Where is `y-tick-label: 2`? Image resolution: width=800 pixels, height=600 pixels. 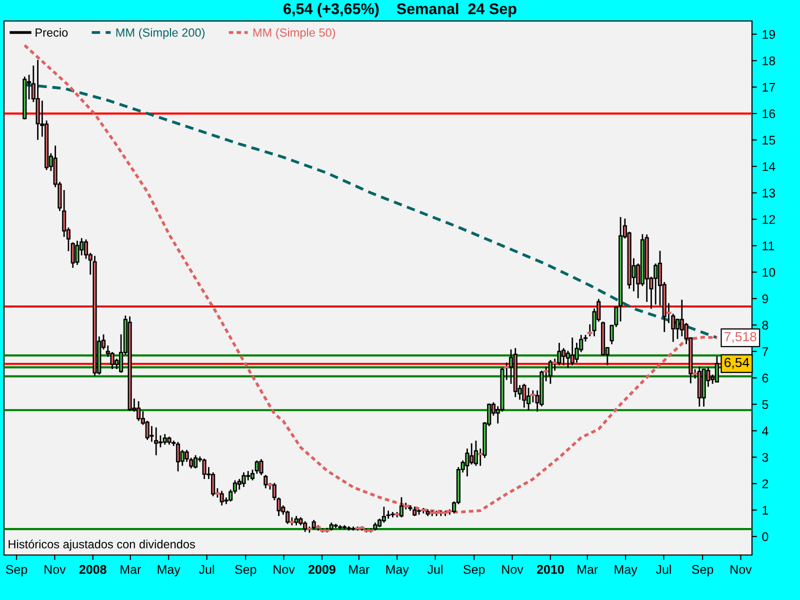
y-tick-label: 2 is located at coordinates (765, 483).